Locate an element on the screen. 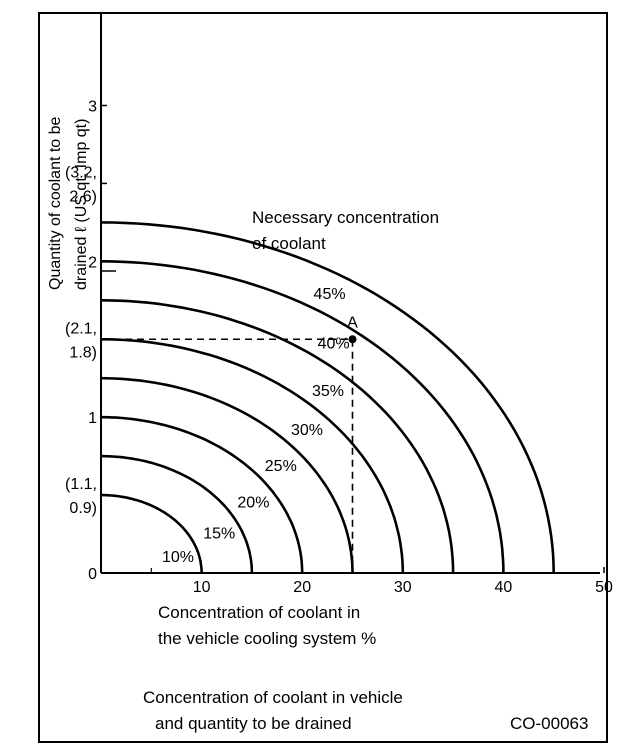 The height and width of the screenshot is (754, 640). curve-label-45pct: 45% is located at coordinates (330, 294).